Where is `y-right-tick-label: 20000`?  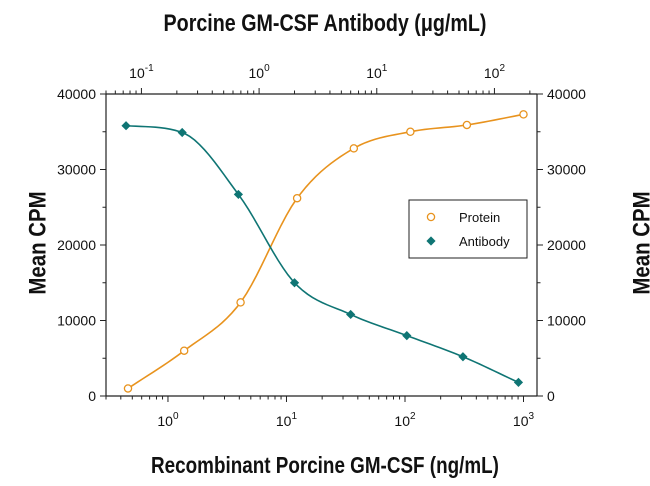
y-right-tick-label: 20000 is located at coordinates (566, 245).